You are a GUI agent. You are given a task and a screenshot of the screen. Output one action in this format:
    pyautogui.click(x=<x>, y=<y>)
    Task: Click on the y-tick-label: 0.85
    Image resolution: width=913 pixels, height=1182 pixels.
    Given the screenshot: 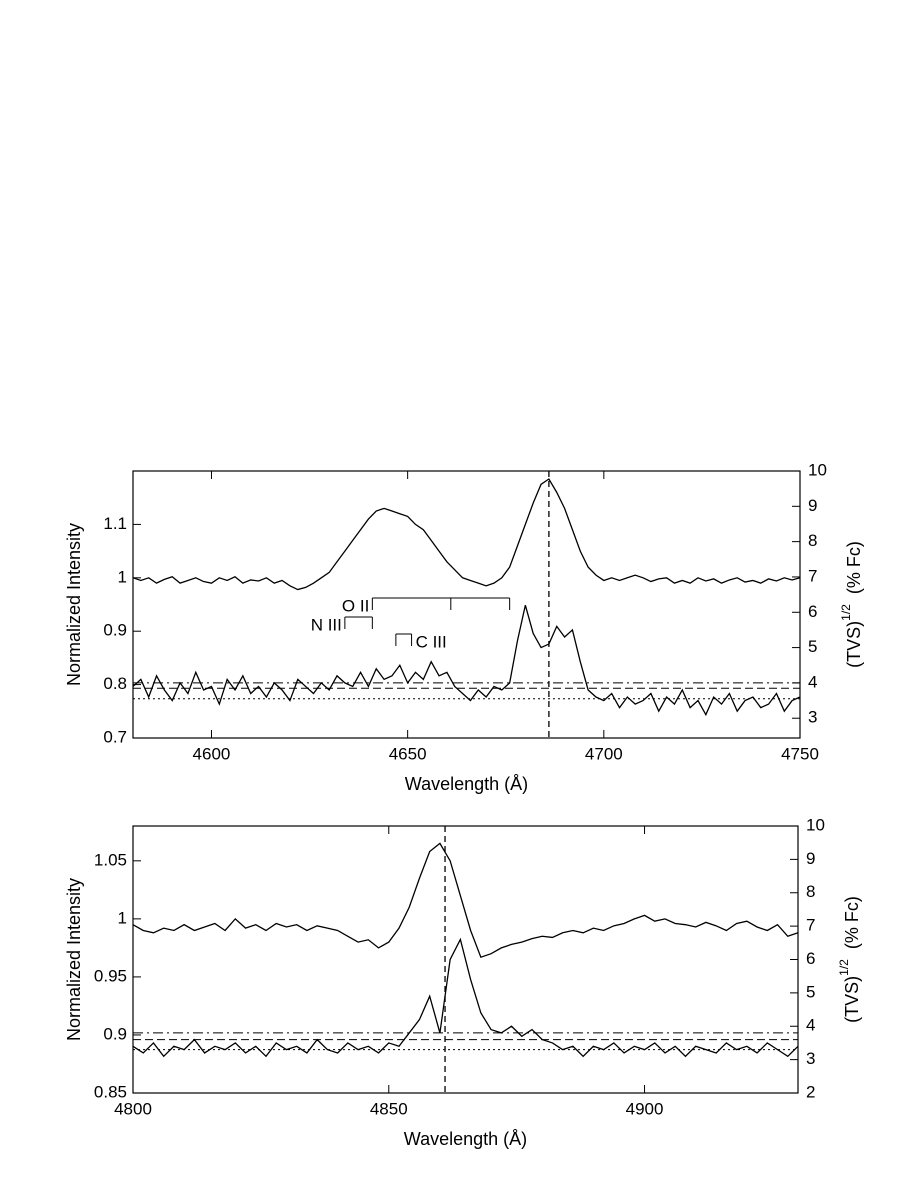 What is the action you would take?
    pyautogui.click(x=110, y=1091)
    